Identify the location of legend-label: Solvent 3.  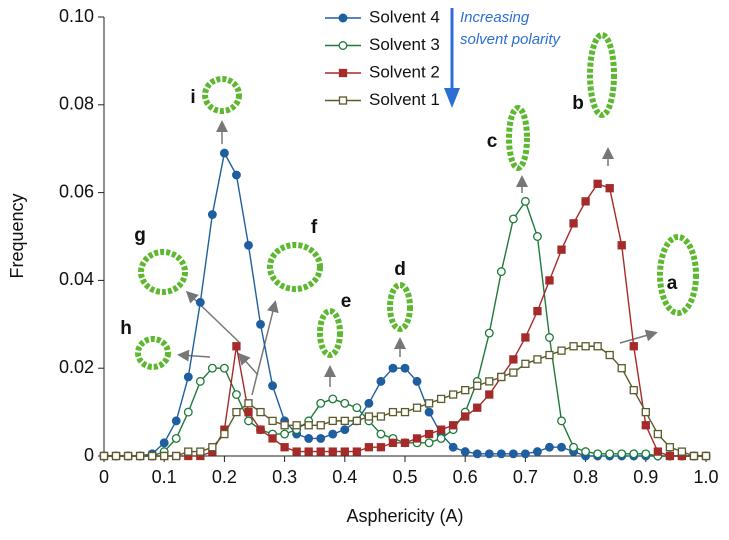
(404, 44).